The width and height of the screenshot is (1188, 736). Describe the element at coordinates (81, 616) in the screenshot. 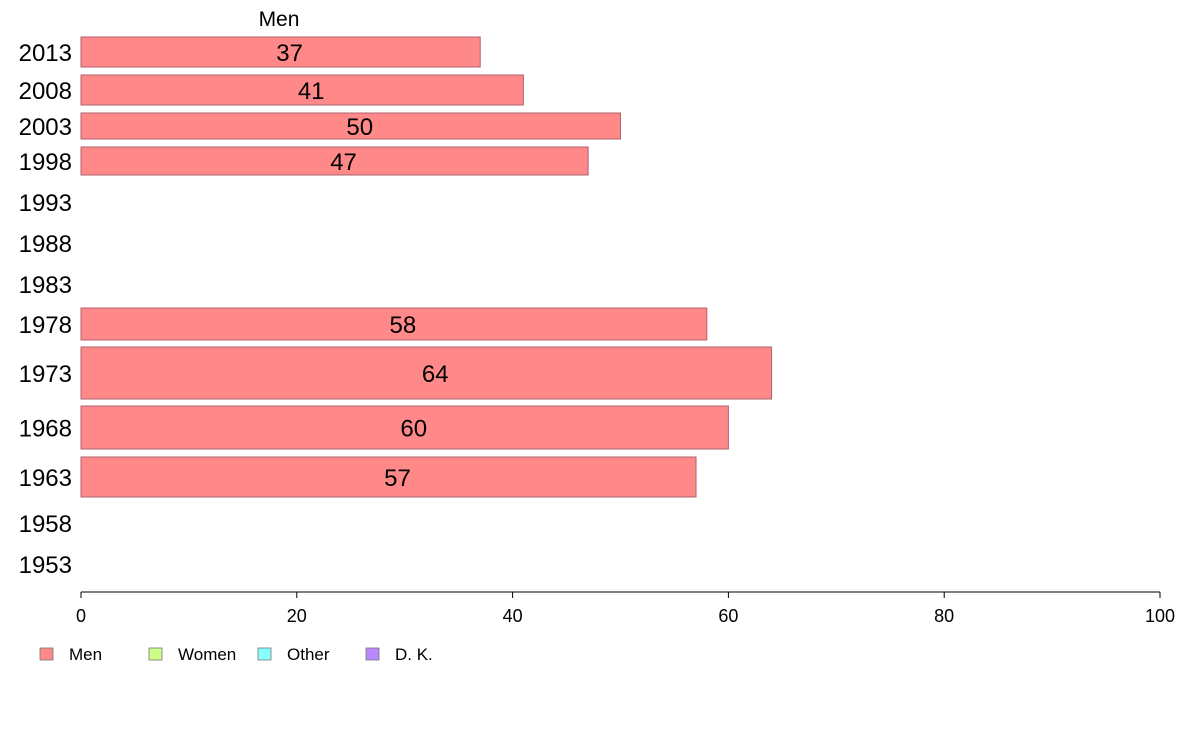

I see `x-tick-label: 0` at that location.